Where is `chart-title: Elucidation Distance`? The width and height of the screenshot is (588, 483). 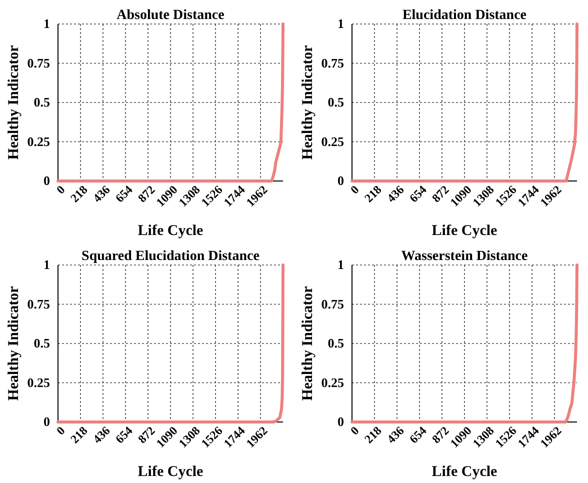
chart-title: Elucidation Distance is located at coordinates (464, 15).